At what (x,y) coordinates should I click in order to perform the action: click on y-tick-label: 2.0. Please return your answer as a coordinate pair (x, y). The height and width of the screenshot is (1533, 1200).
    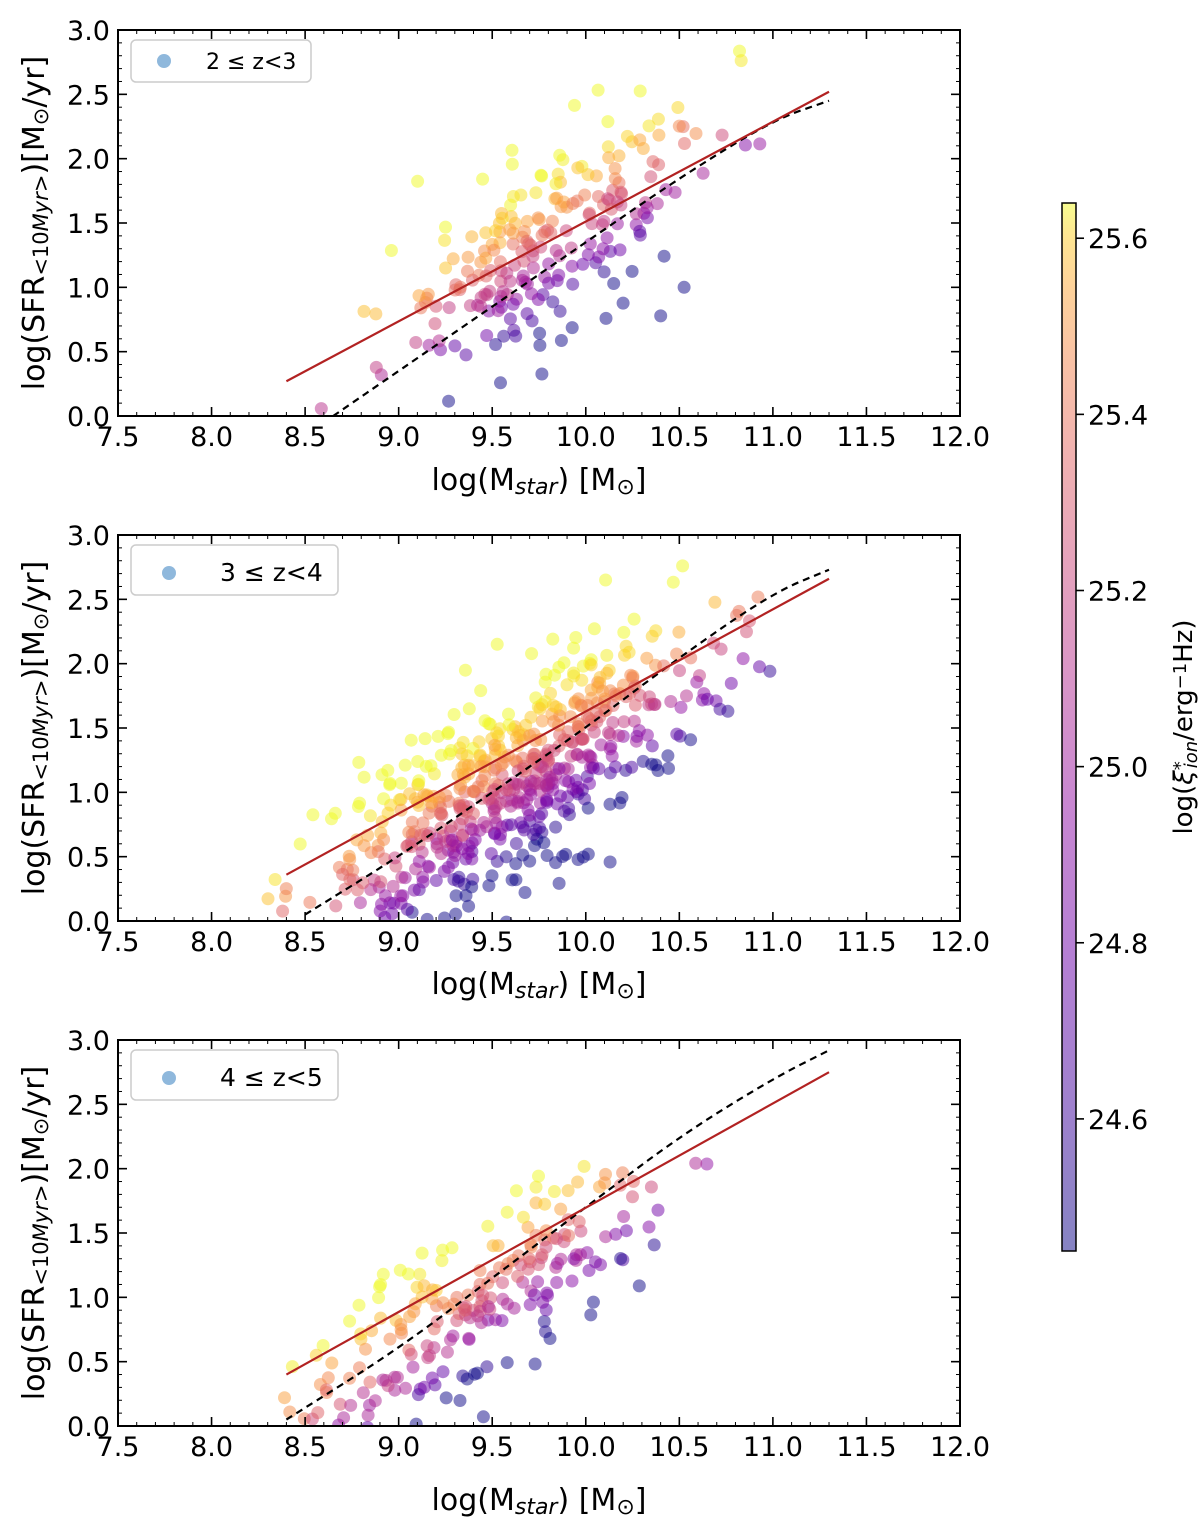
    Looking at the image, I should click on (88, 160).